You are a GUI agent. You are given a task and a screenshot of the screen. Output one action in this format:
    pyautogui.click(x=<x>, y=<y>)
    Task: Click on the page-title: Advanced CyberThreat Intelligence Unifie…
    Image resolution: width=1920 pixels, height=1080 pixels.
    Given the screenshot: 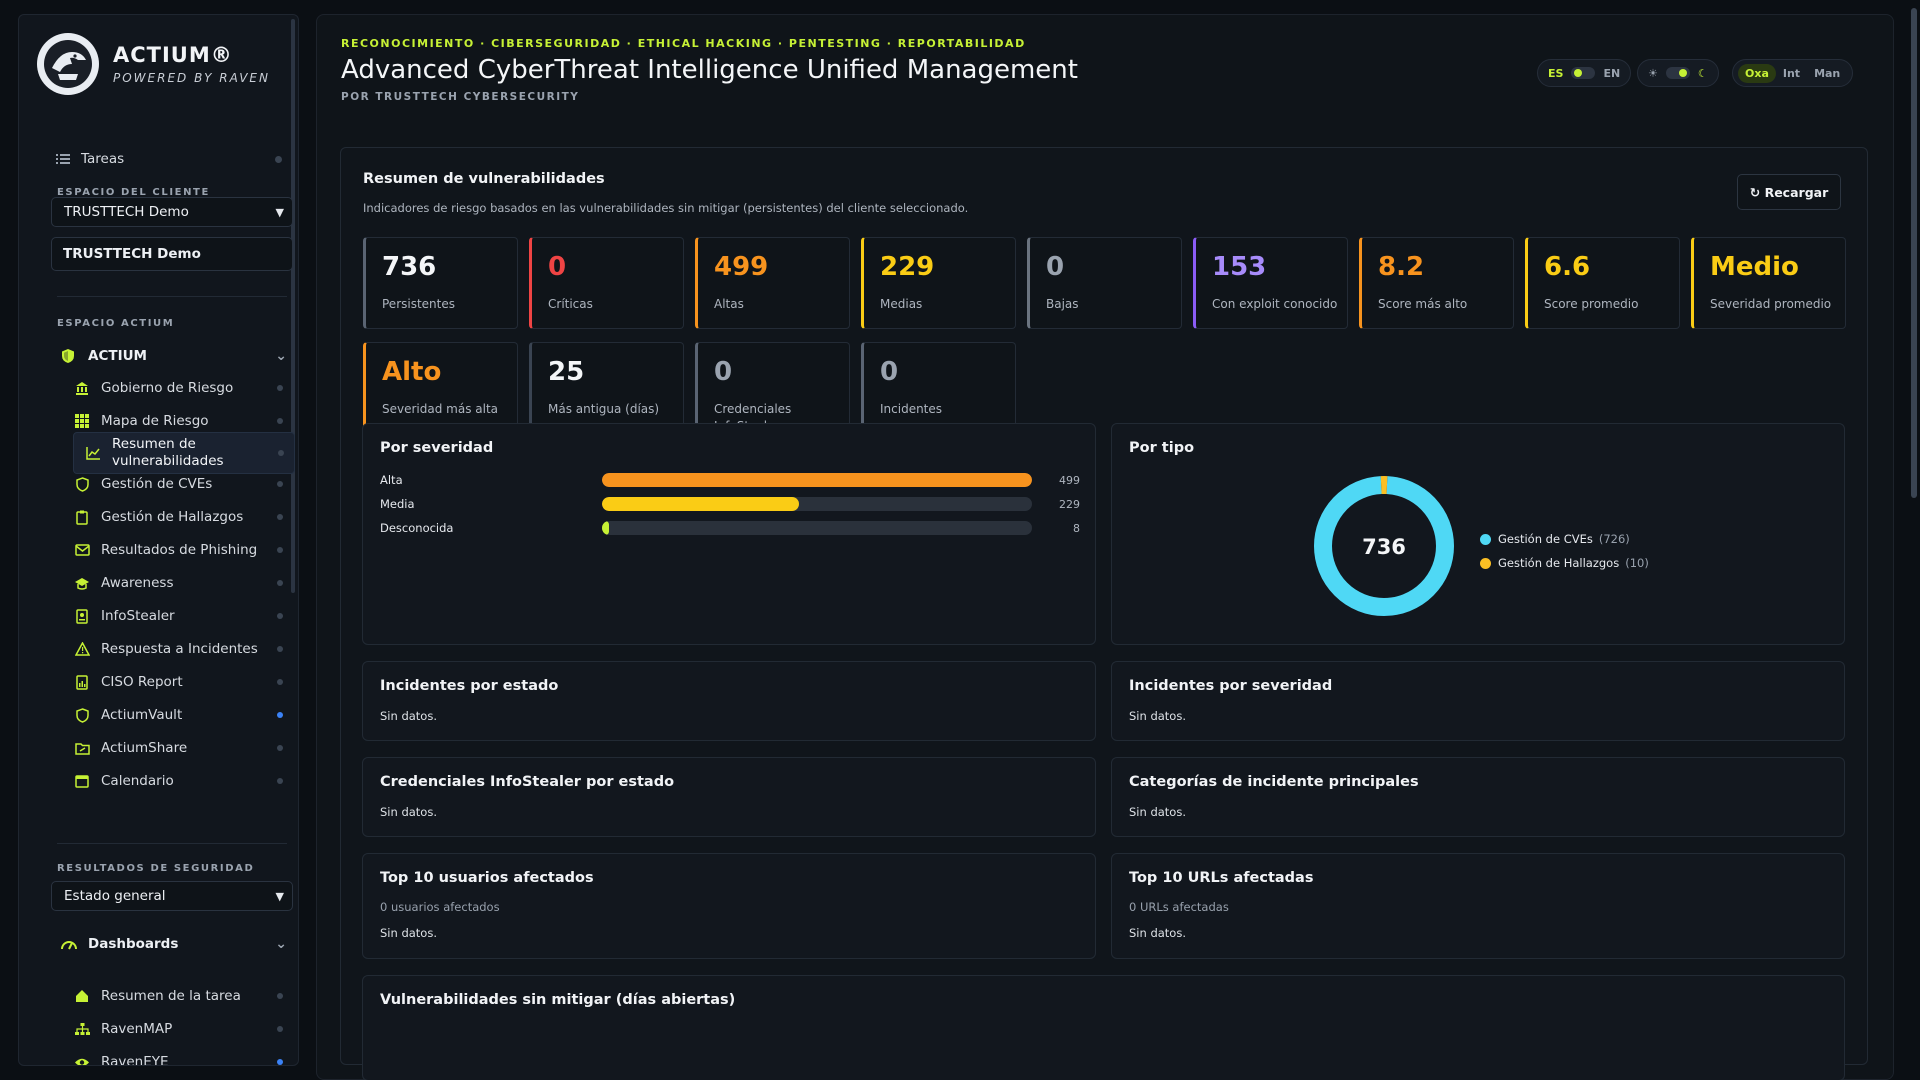 What is the action you would take?
    pyautogui.click(x=709, y=70)
    